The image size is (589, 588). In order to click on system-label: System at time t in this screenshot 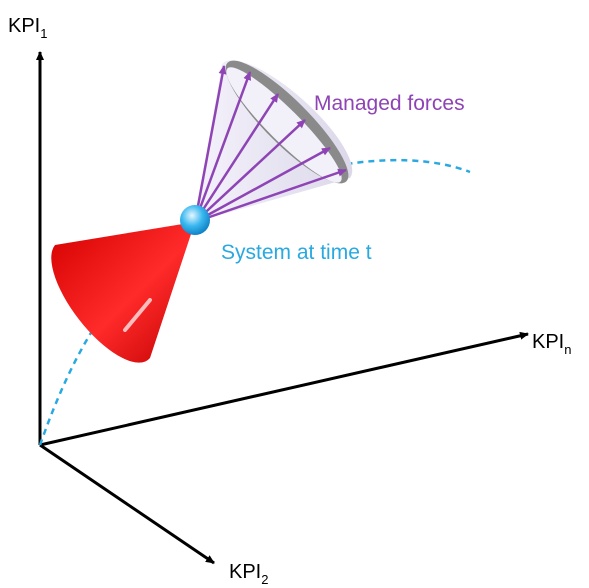, I will do `click(296, 252)`.